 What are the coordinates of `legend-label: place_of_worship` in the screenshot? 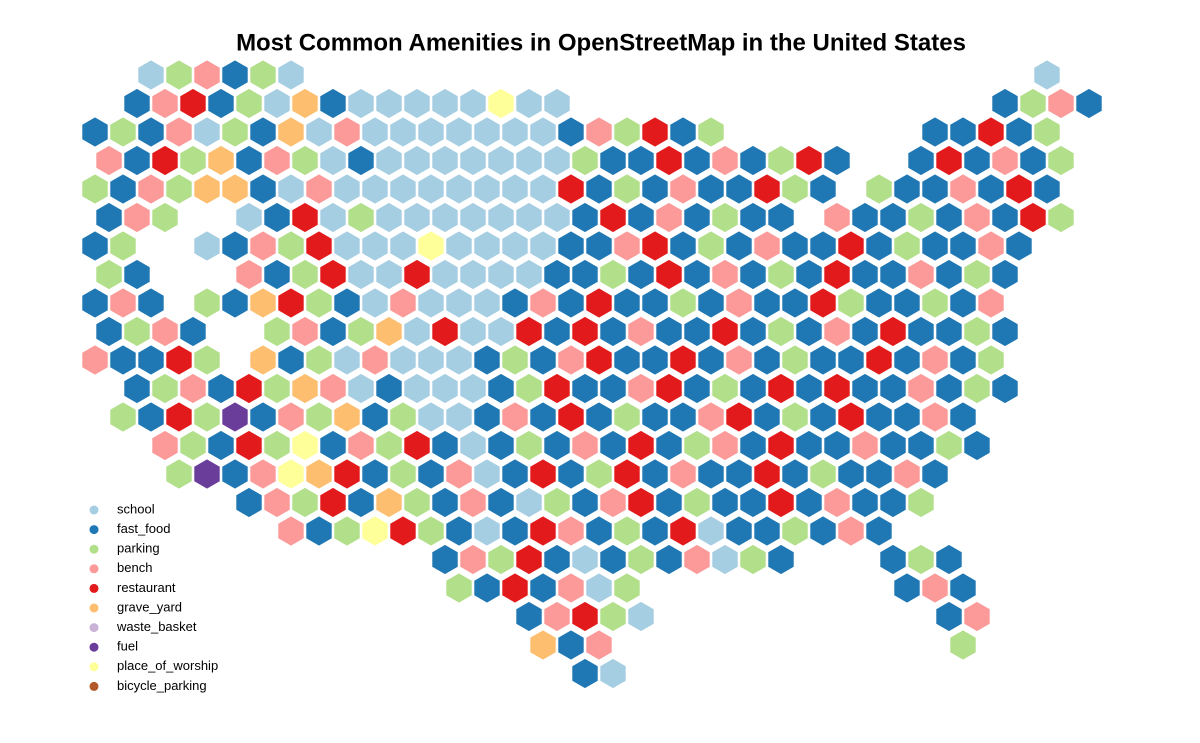 It's located at (167, 665).